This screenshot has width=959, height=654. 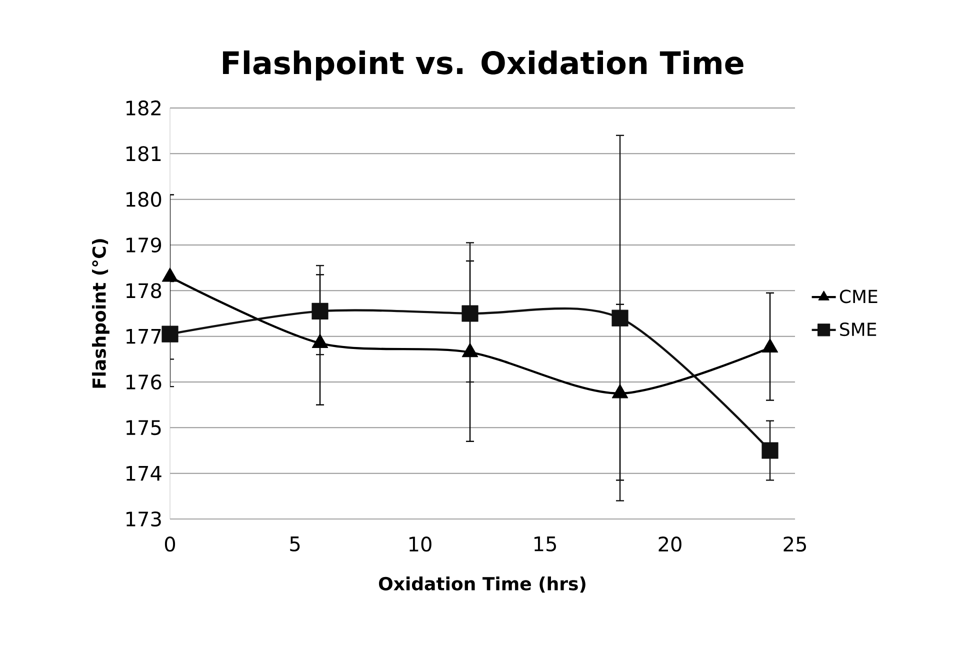 What do you see at coordinates (143, 154) in the screenshot?
I see `y-tick-label: 181` at bounding box center [143, 154].